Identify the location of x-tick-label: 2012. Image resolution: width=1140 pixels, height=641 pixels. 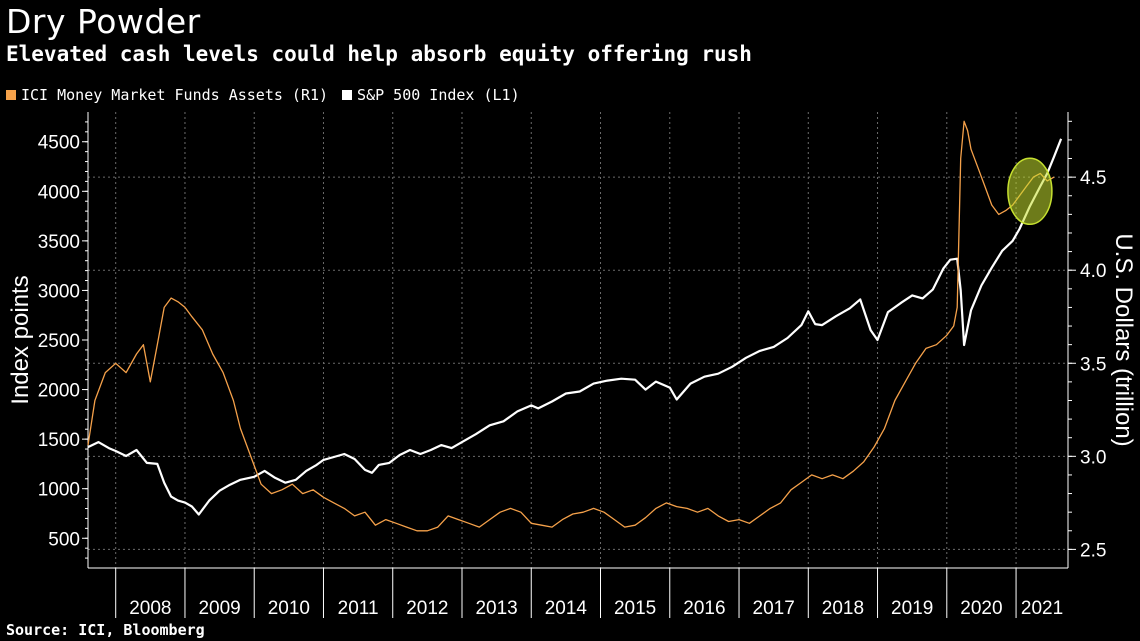
(427, 608).